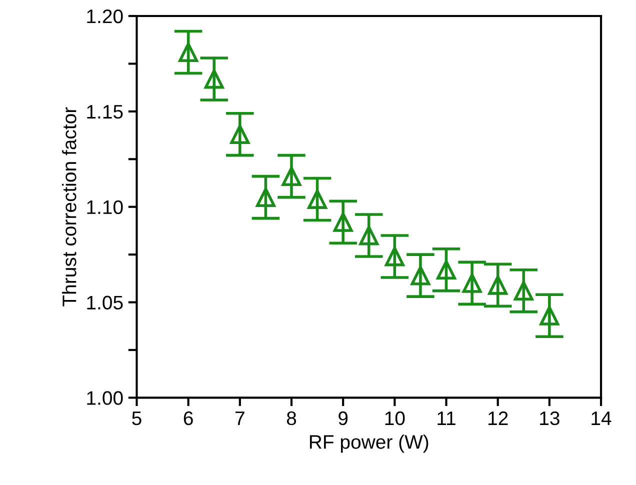  What do you see at coordinates (498, 418) in the screenshot?
I see `x-tick-label: 12` at bounding box center [498, 418].